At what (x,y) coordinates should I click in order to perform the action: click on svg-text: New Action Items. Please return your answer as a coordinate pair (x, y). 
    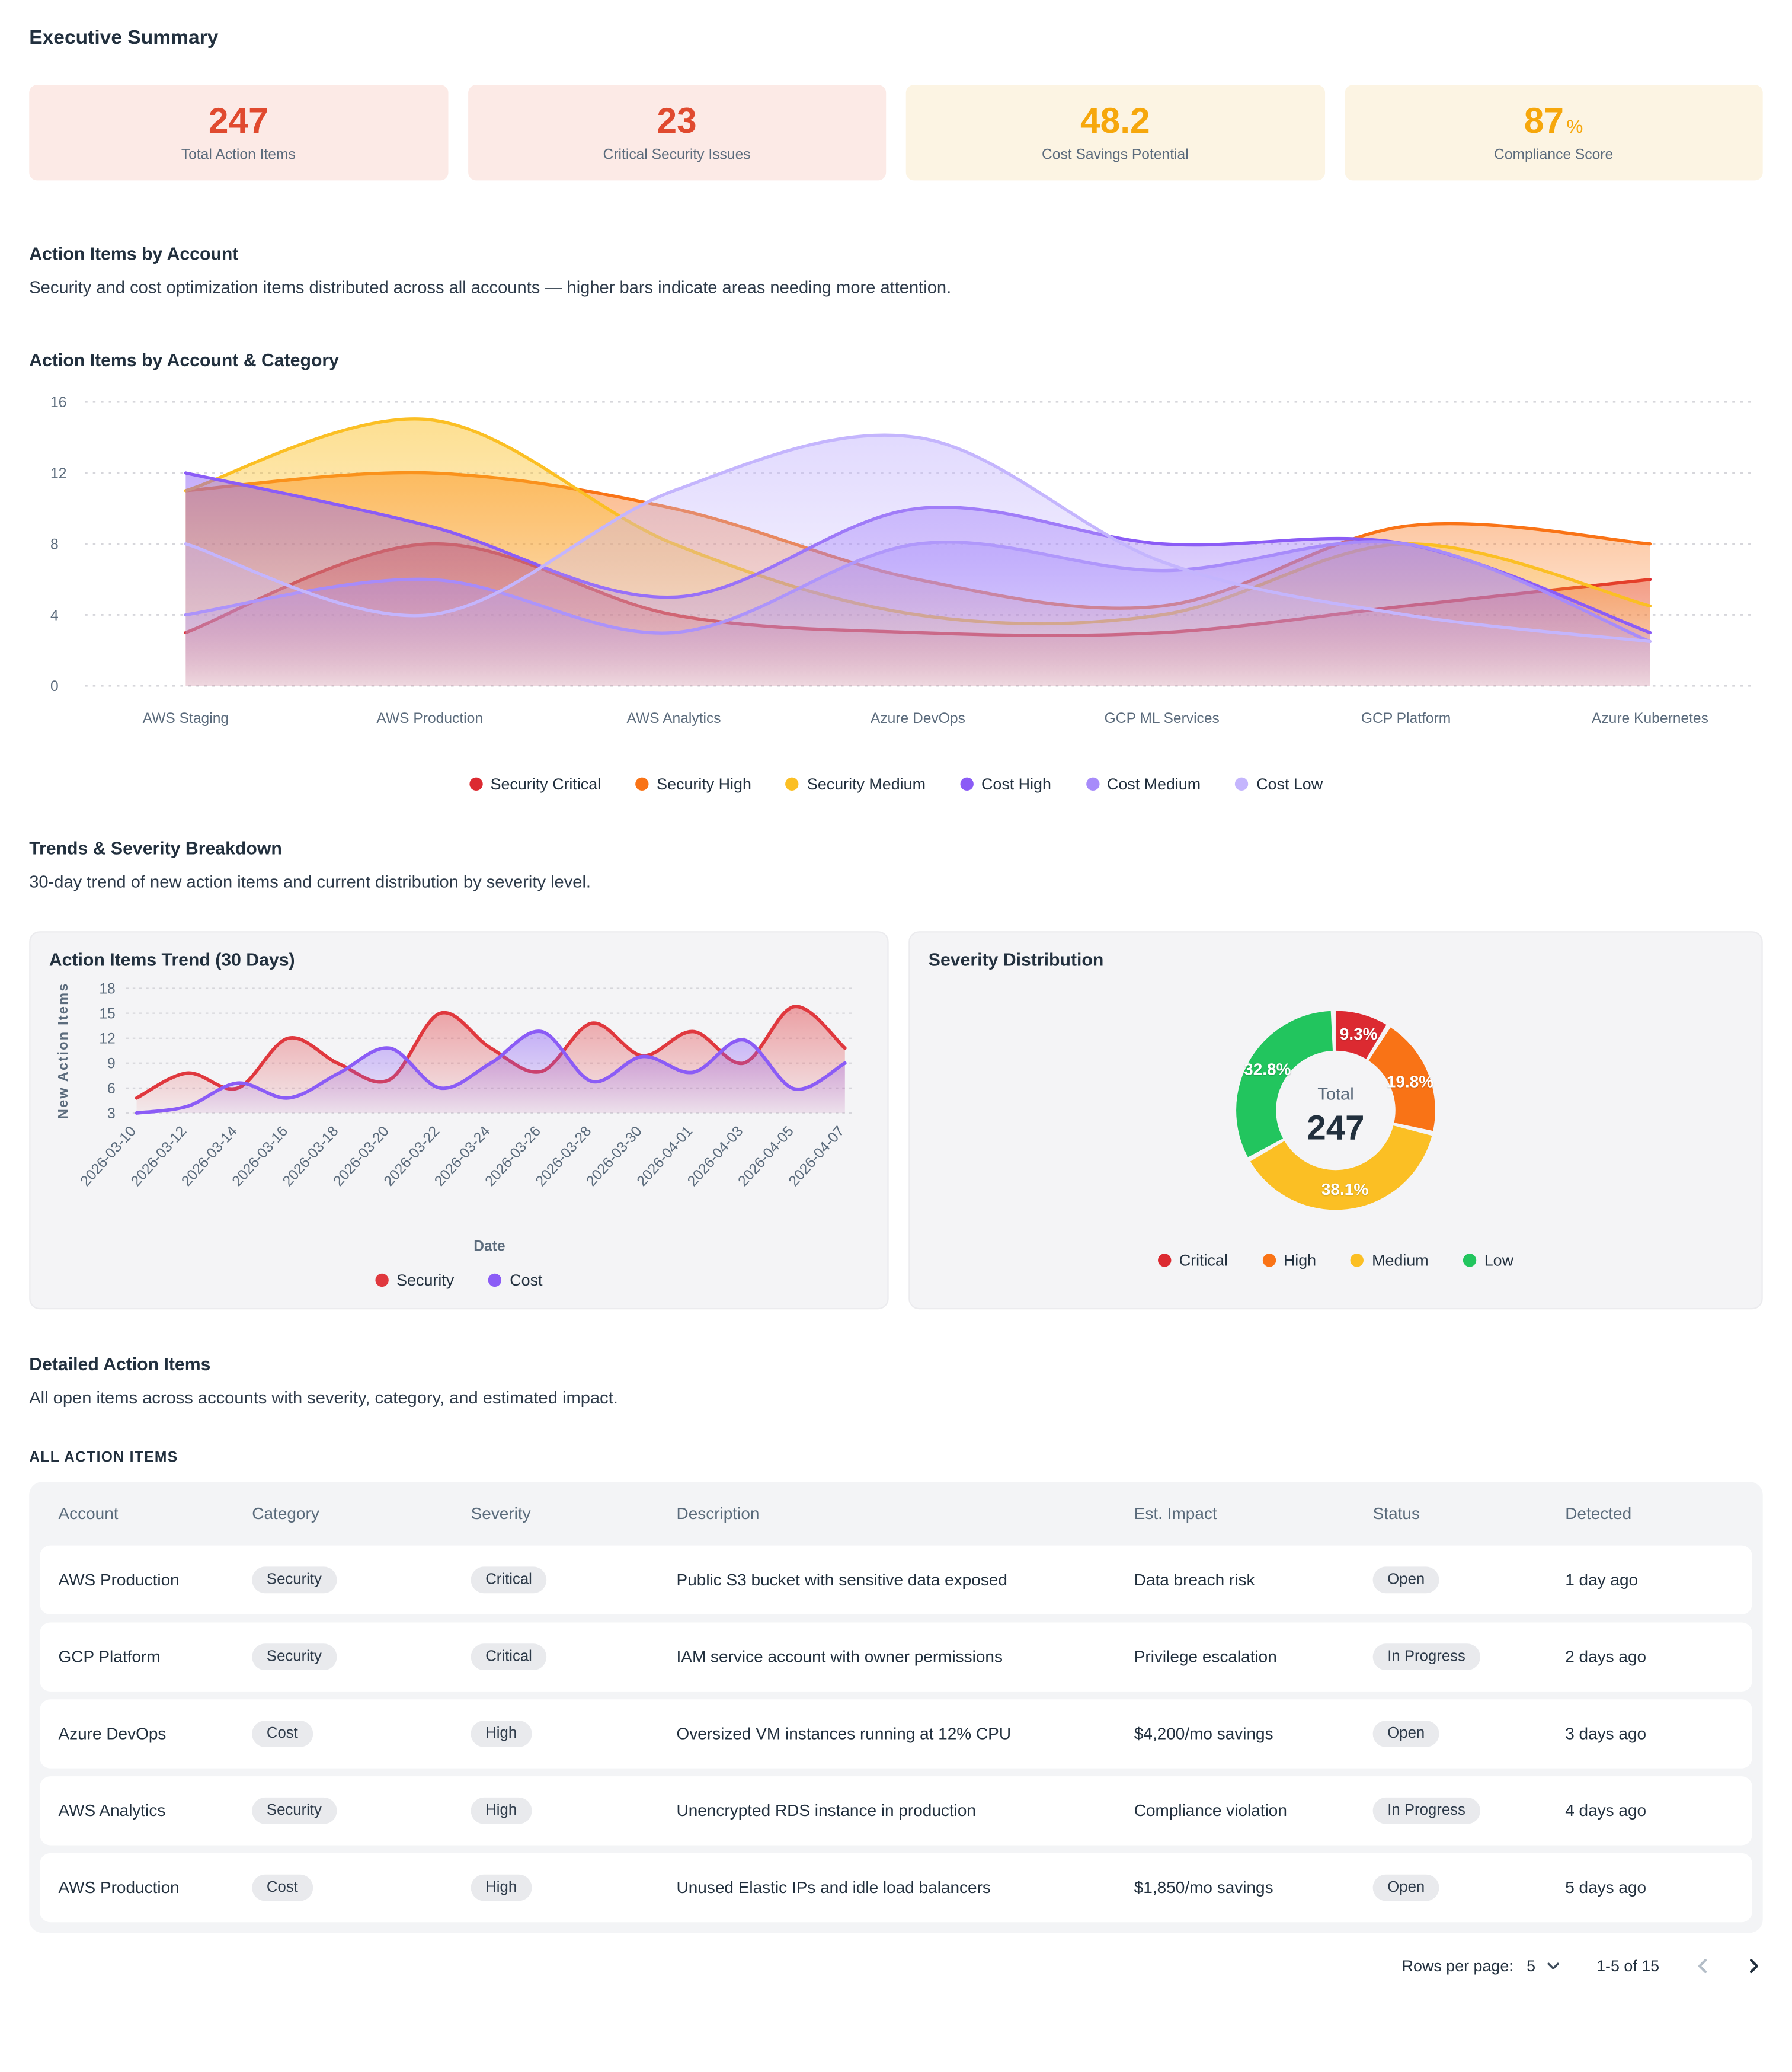
    Looking at the image, I should click on (63, 1050).